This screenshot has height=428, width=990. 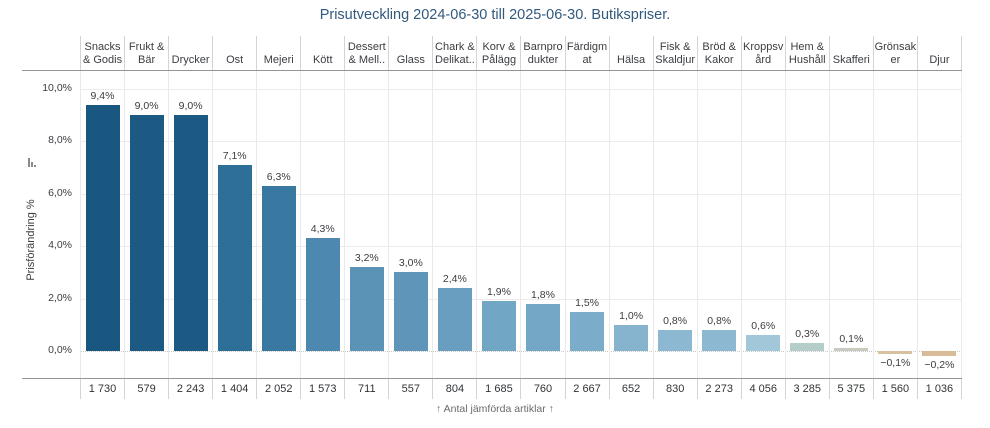 I want to click on plot-column: 6,3%, so click(x=278, y=224).